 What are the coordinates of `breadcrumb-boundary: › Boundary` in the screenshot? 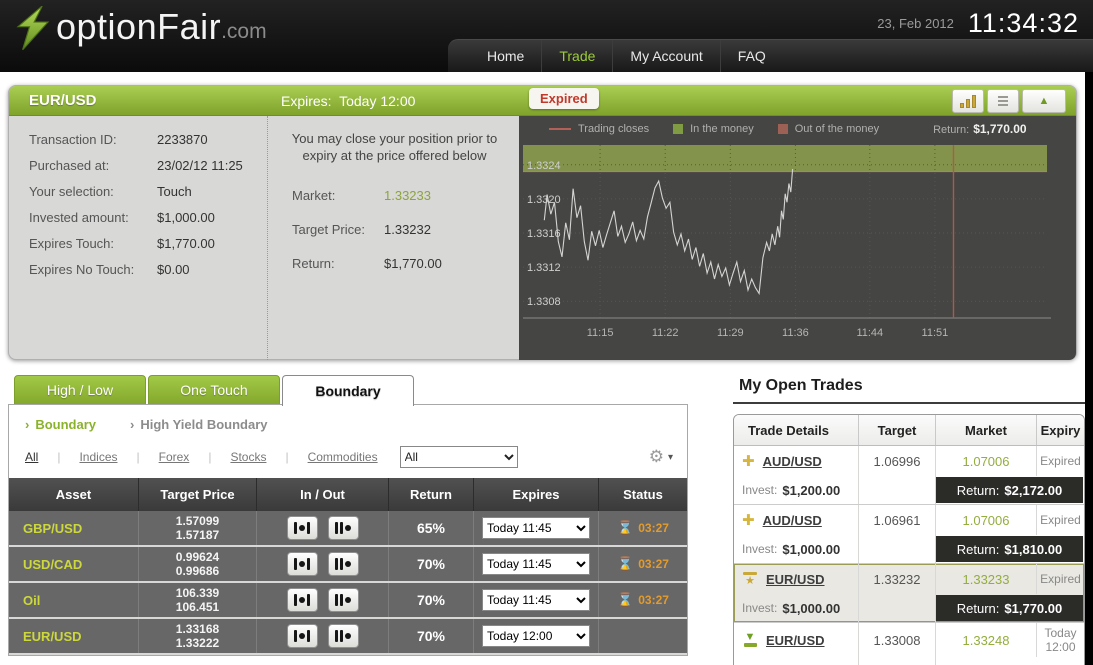 It's located at (60, 424).